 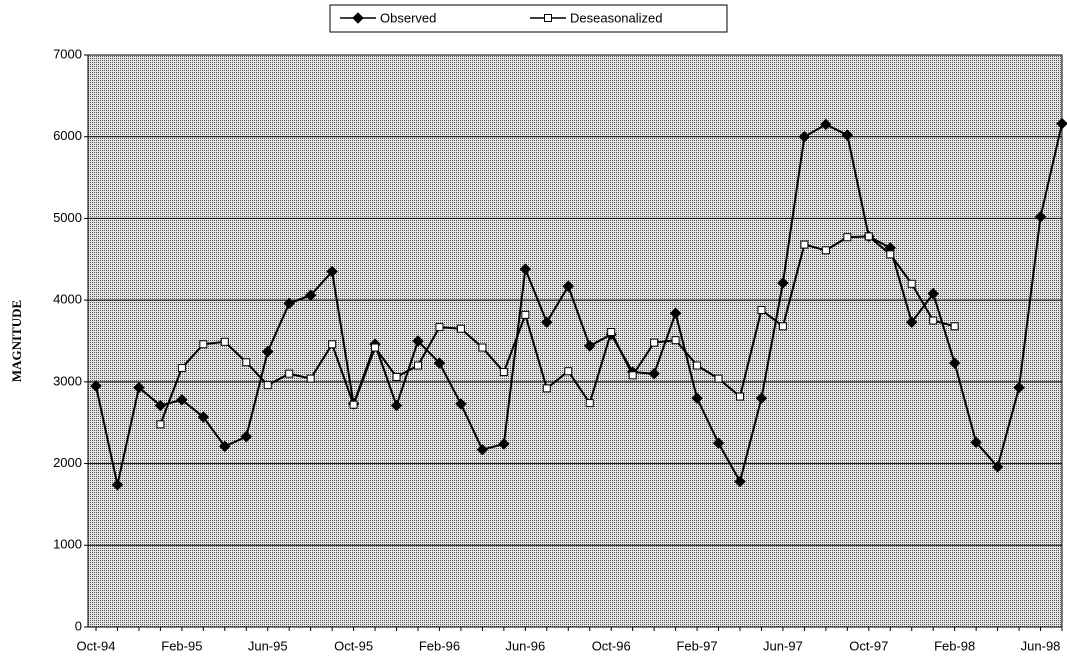 I want to click on x-tick-label: Jun-96, so click(x=525, y=645).